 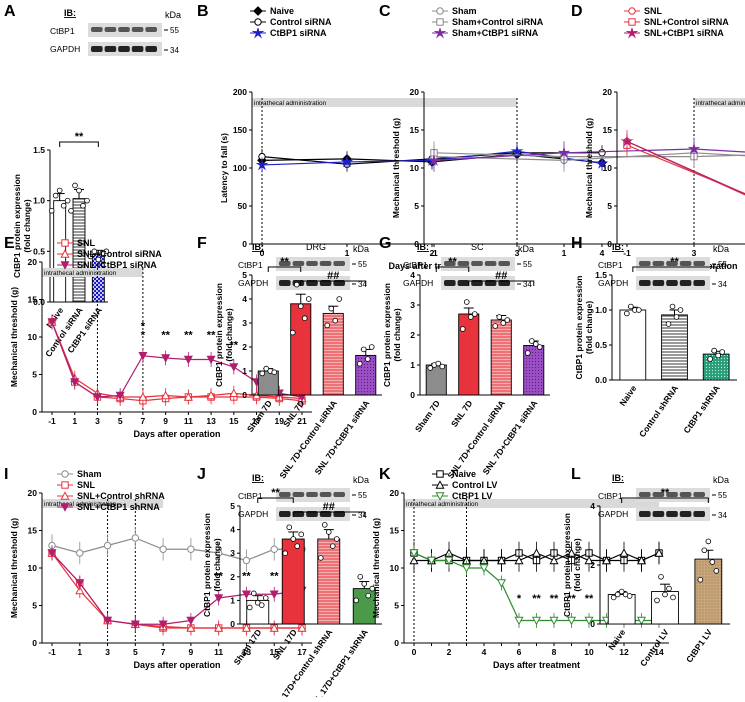 I want to click on y-tick-label: 4, so click(x=412, y=275).